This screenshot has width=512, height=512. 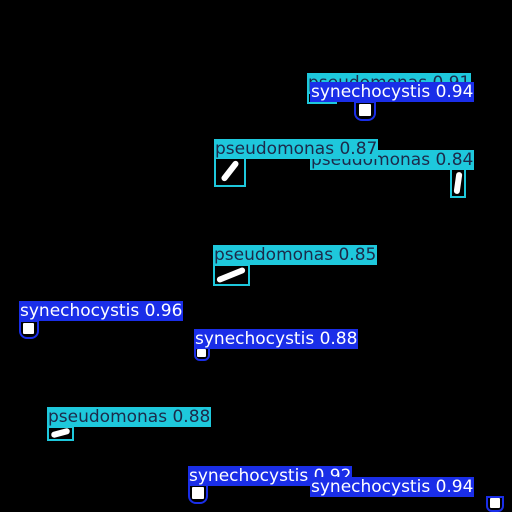 What do you see at coordinates (276, 339) in the screenshot?
I see `synechocystis-label: synechocystis 0.88` at bounding box center [276, 339].